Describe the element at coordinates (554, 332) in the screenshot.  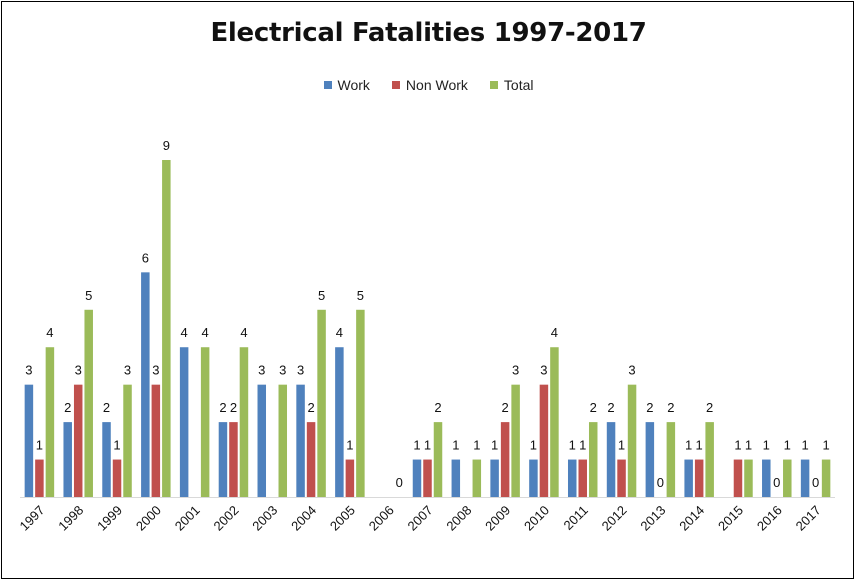
I see `data-label-total-2010: 4` at that location.